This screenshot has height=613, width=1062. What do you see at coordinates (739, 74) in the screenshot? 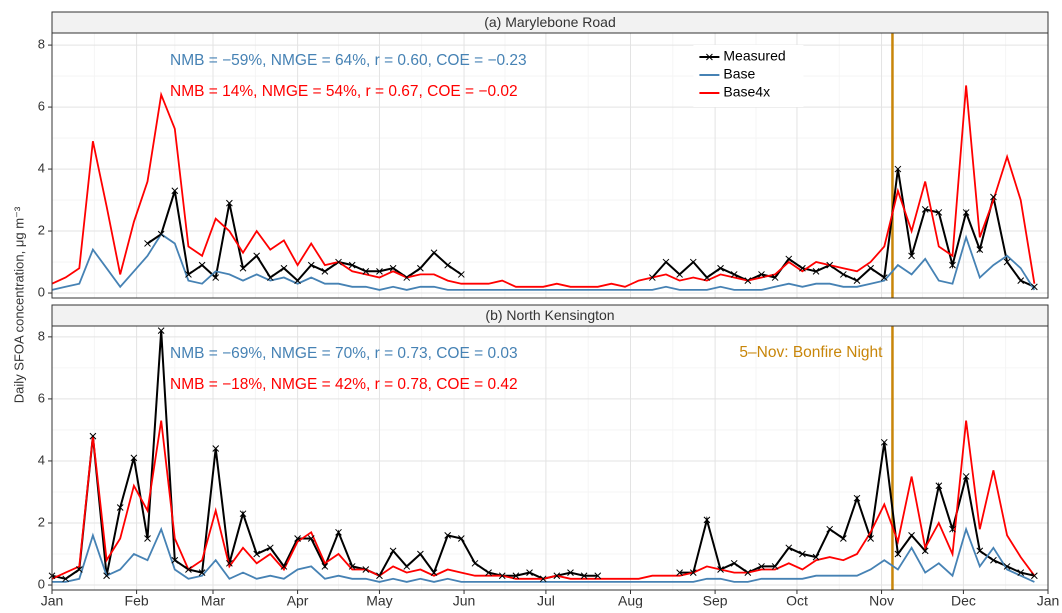
I see `legend-label: Base` at bounding box center [739, 74].